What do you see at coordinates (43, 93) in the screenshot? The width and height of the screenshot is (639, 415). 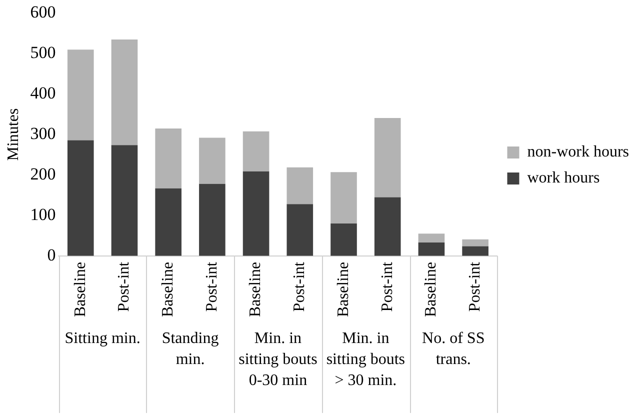 I see `y-tick-label: 400` at bounding box center [43, 93].